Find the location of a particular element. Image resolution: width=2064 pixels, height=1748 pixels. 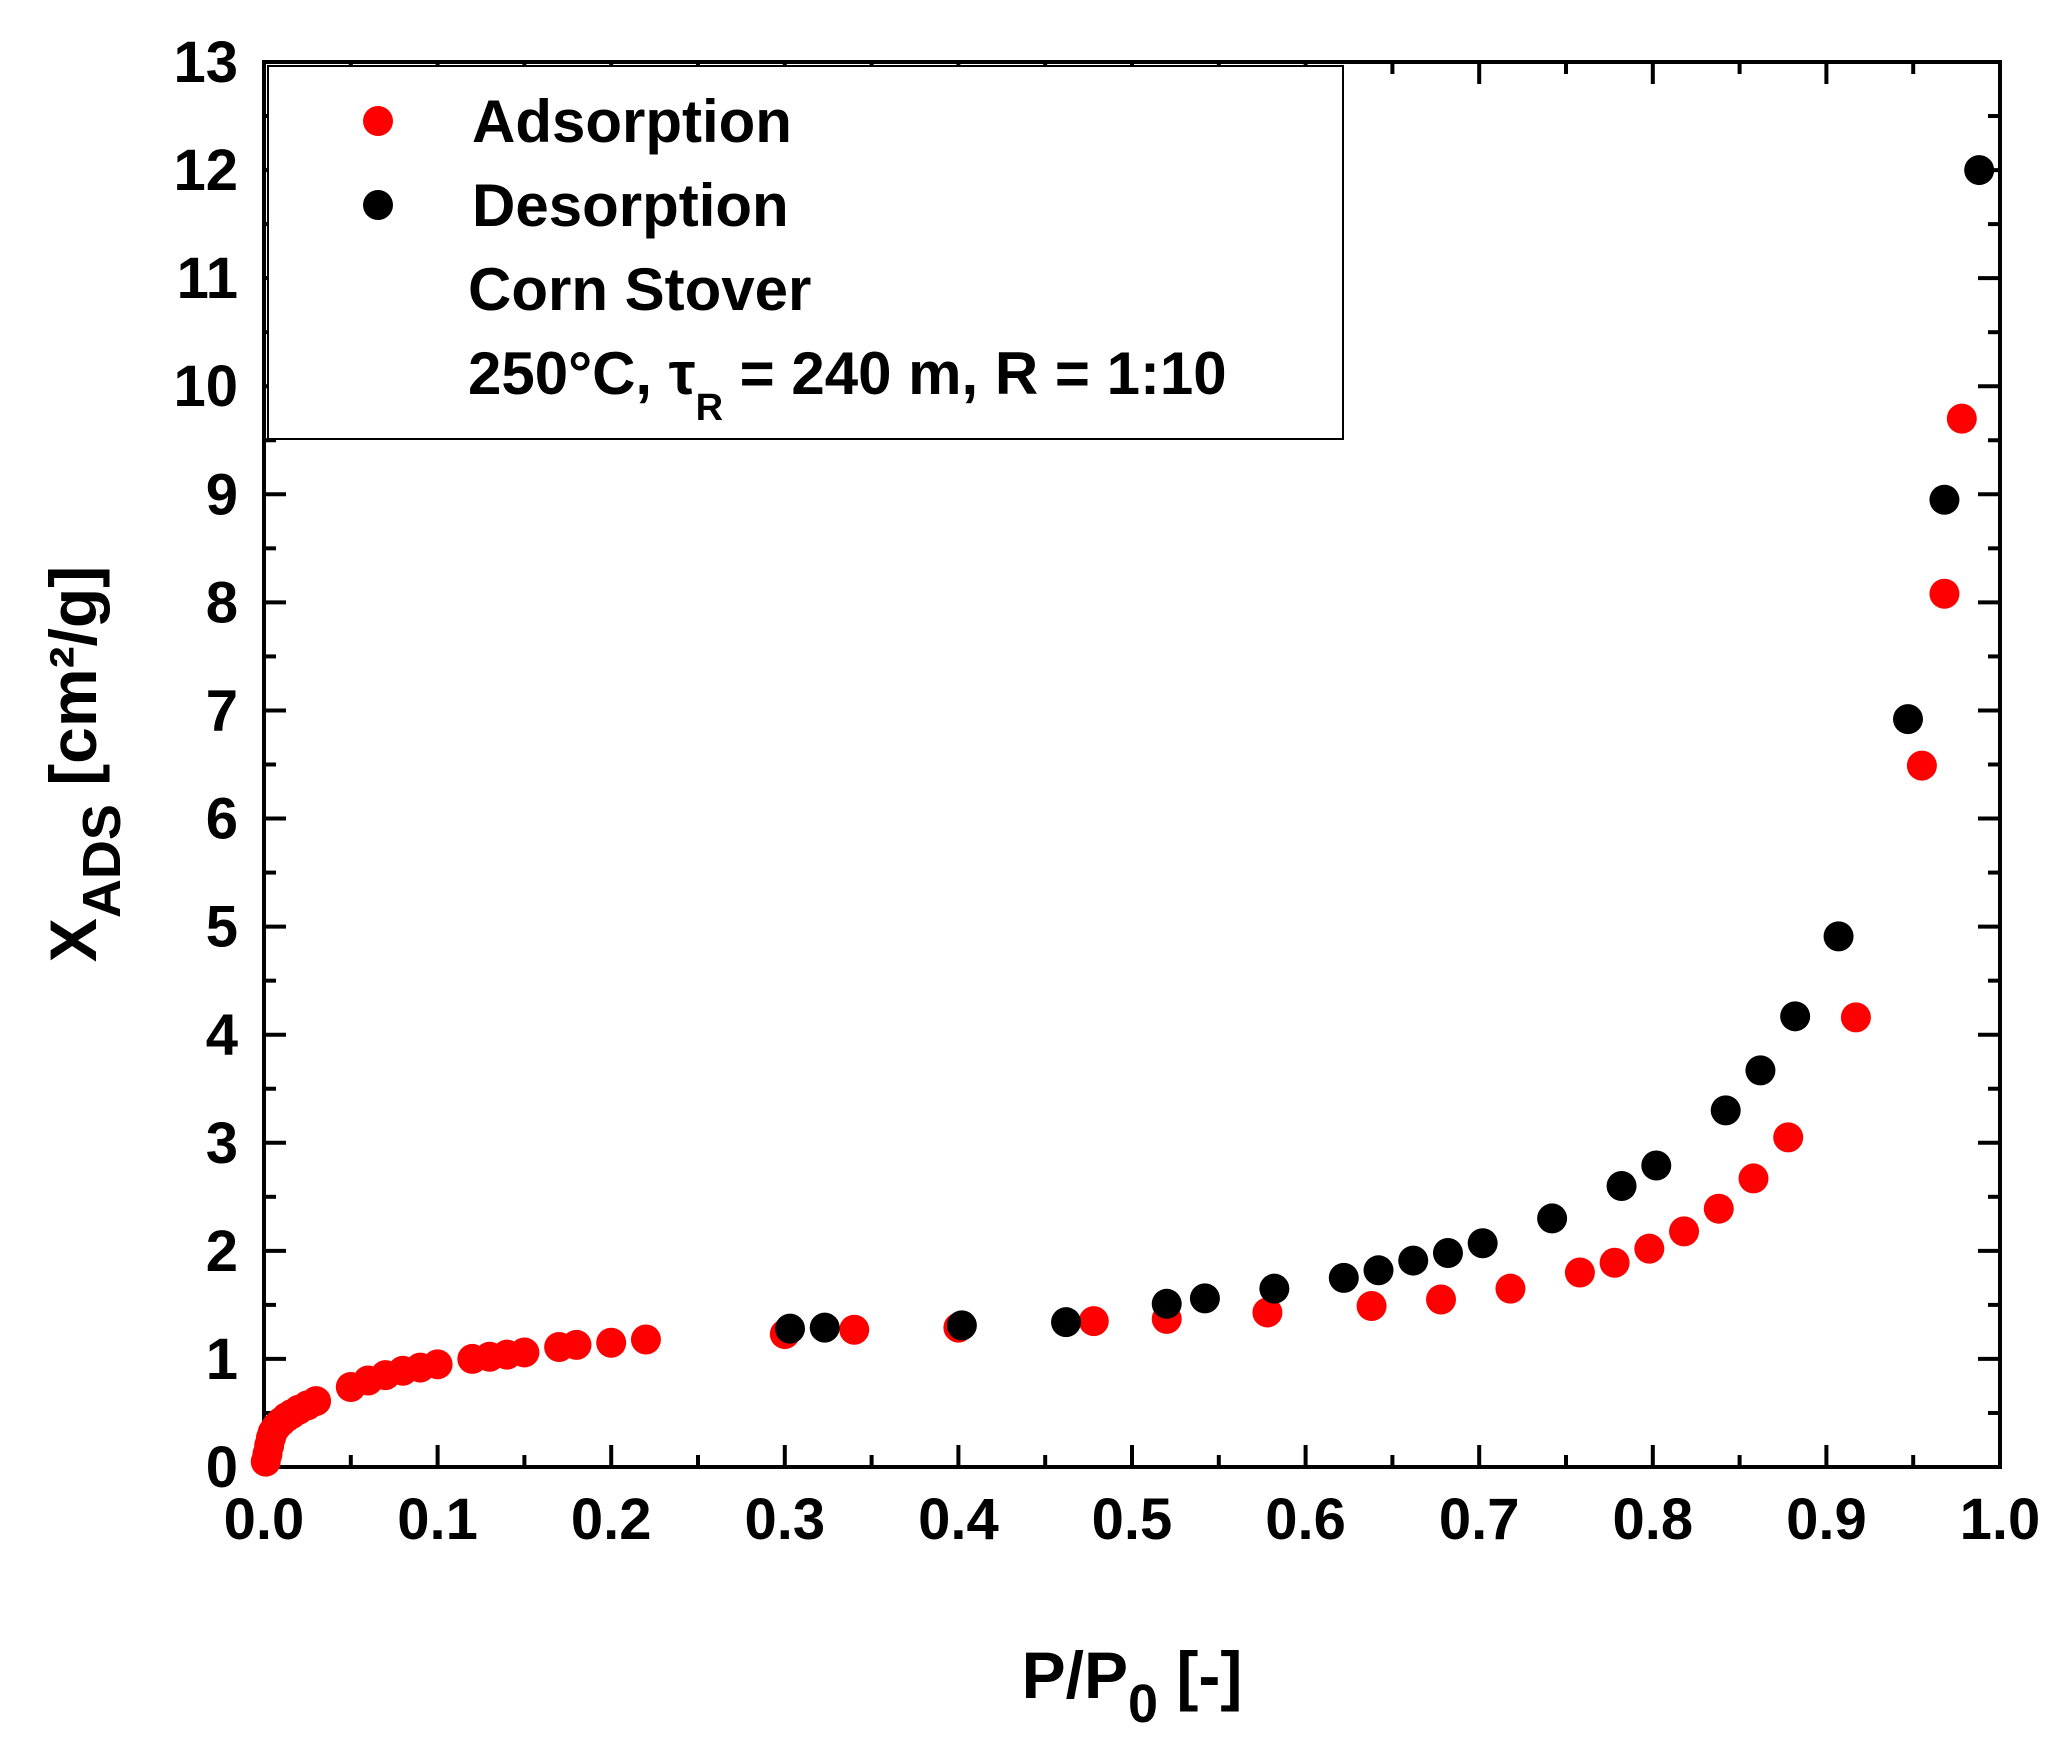

x-tick-label: 0.5 is located at coordinates (1132, 1519).